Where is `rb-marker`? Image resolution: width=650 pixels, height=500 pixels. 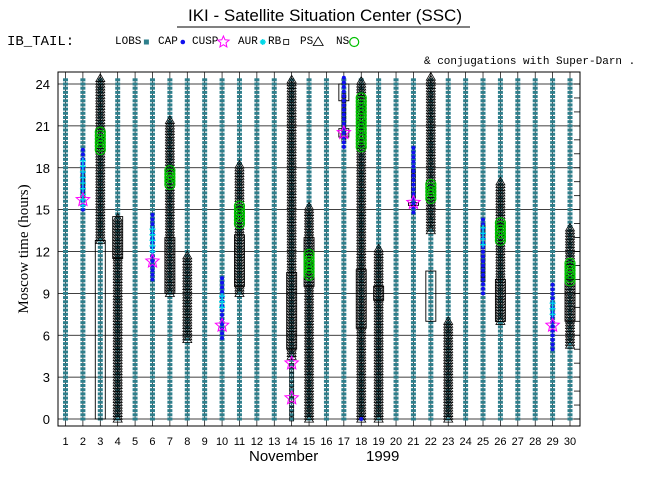
rb-marker is located at coordinates (291, 380).